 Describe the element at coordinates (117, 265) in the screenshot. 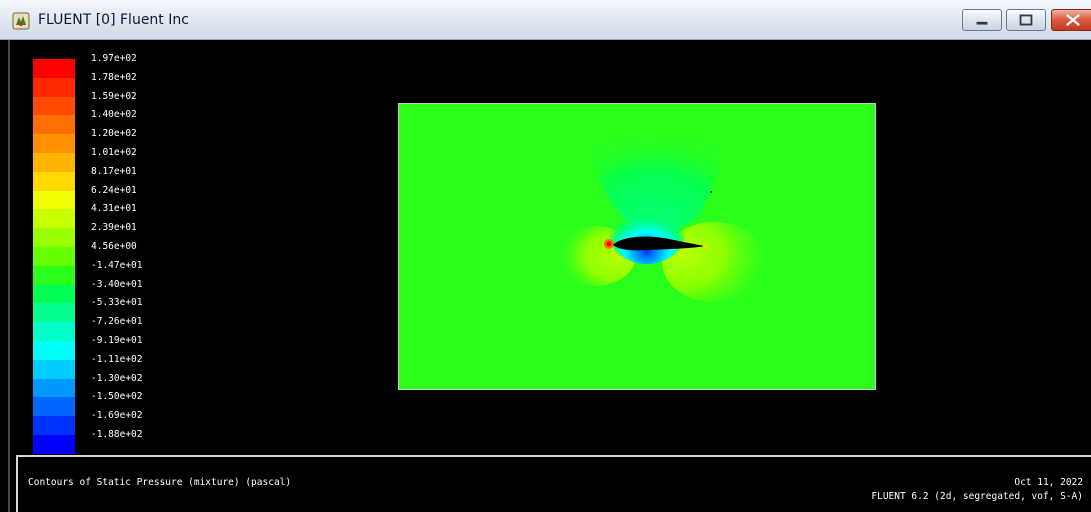

I see `legend-label: -1.47e+01` at that location.